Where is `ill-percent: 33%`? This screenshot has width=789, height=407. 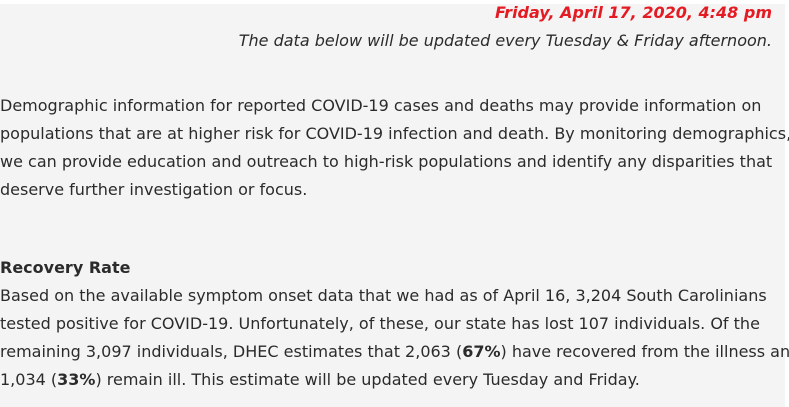
ill-percent: 33% is located at coordinates (76, 379).